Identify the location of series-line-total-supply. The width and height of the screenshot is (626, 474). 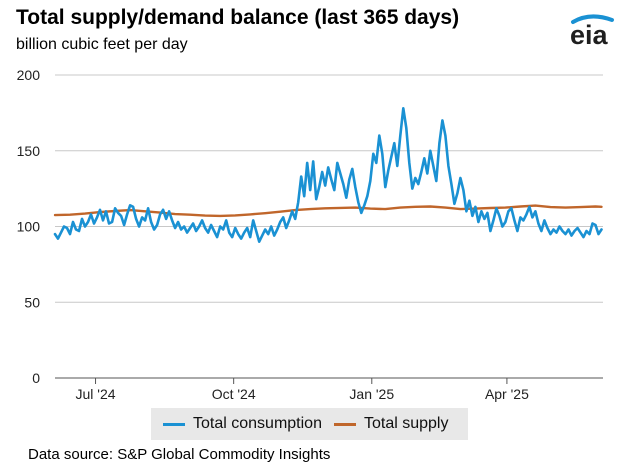
(328, 211).